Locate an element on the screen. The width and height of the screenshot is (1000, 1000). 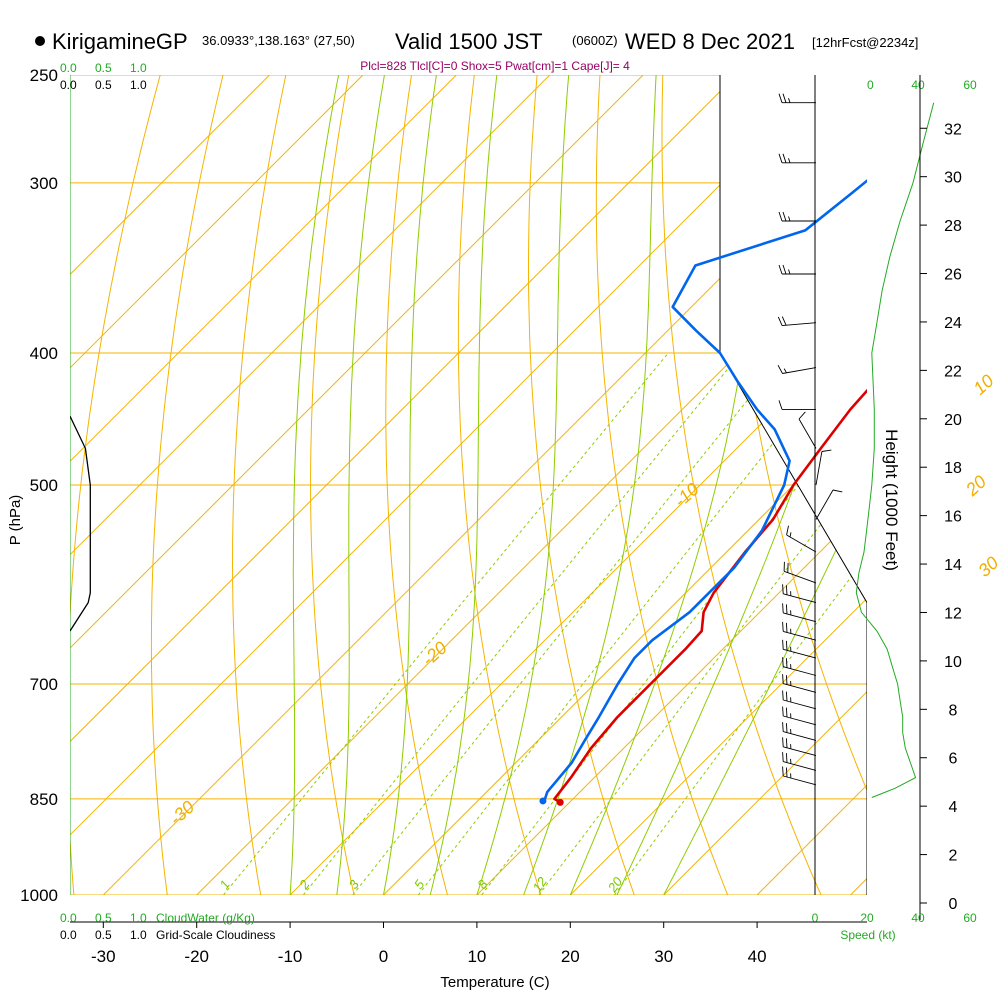
mixing-ratio-label: 5 is located at coordinates (419, 884).